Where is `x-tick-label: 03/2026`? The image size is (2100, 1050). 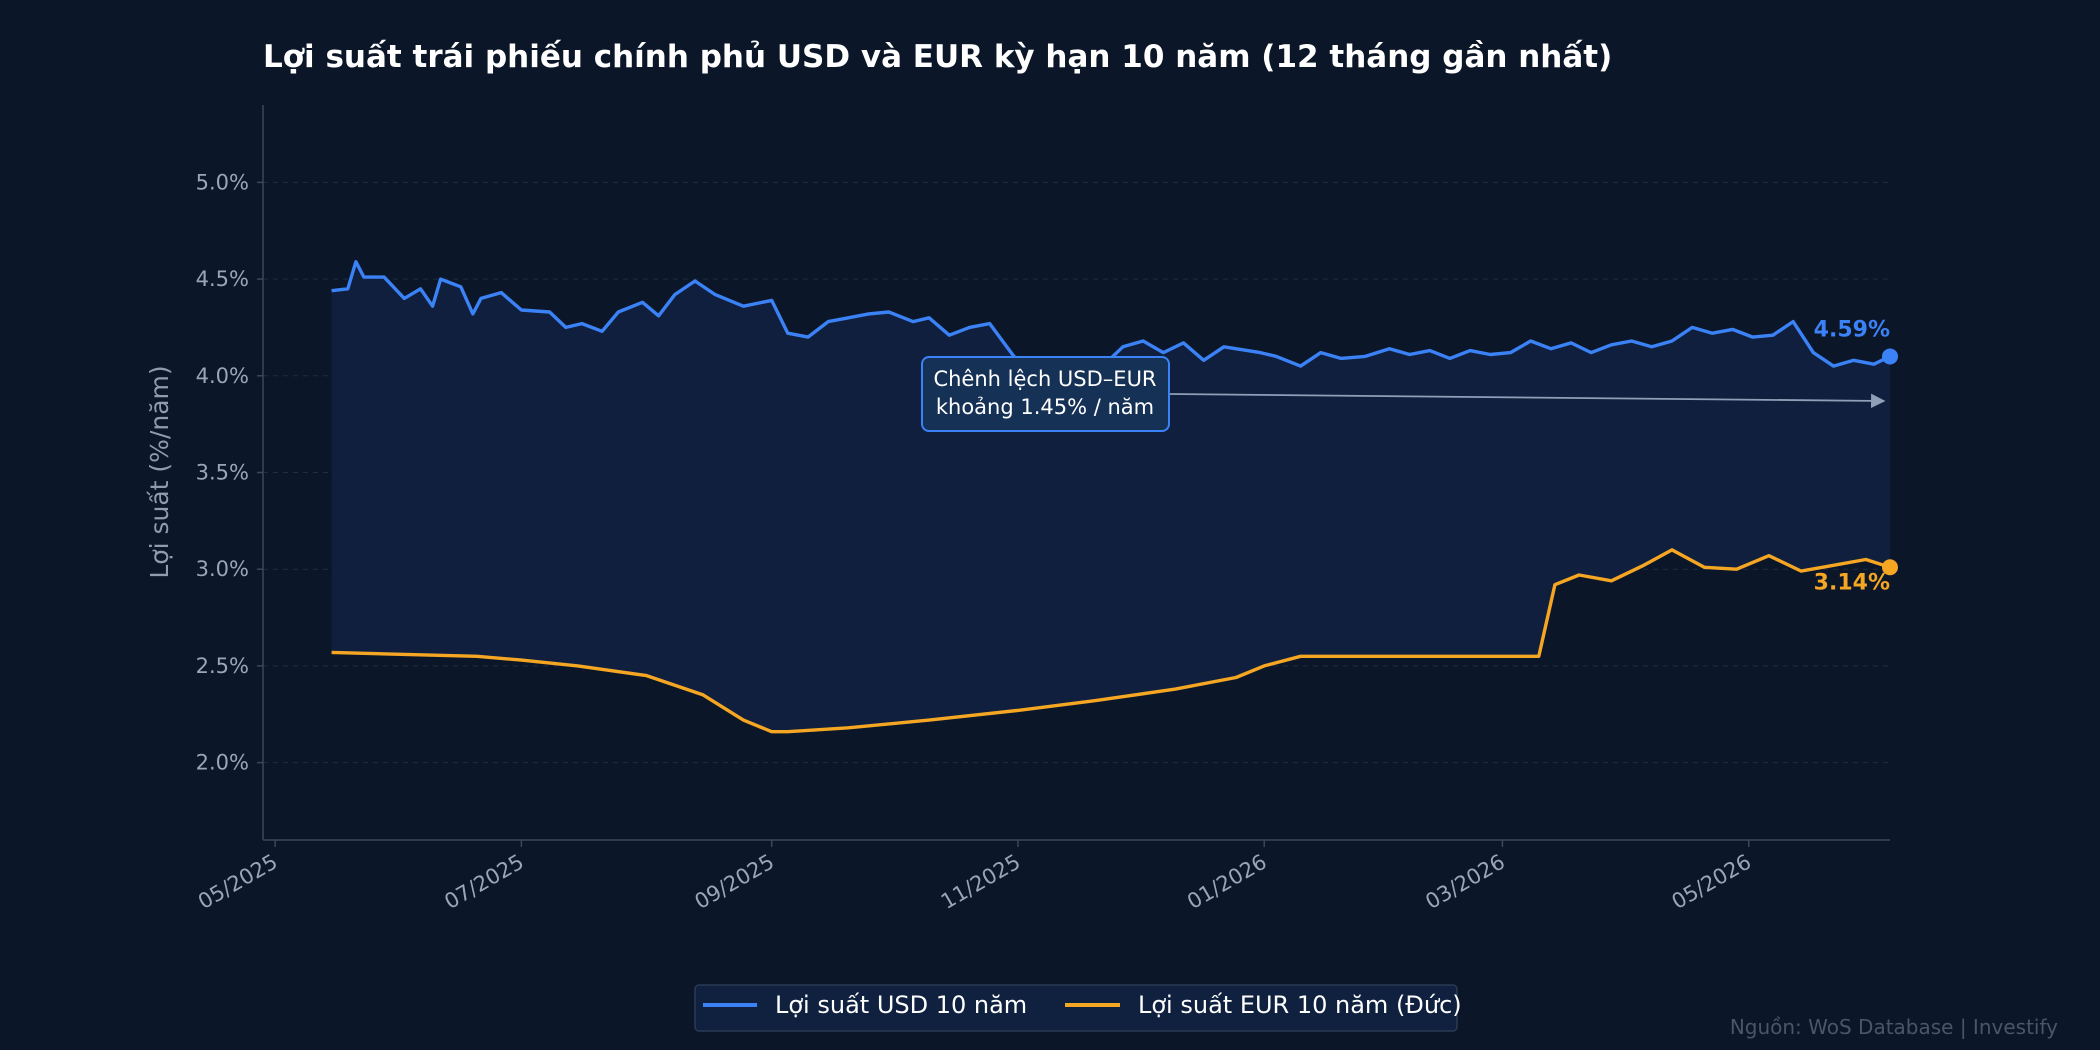
x-tick-label: 03/2026 is located at coordinates (1465, 882).